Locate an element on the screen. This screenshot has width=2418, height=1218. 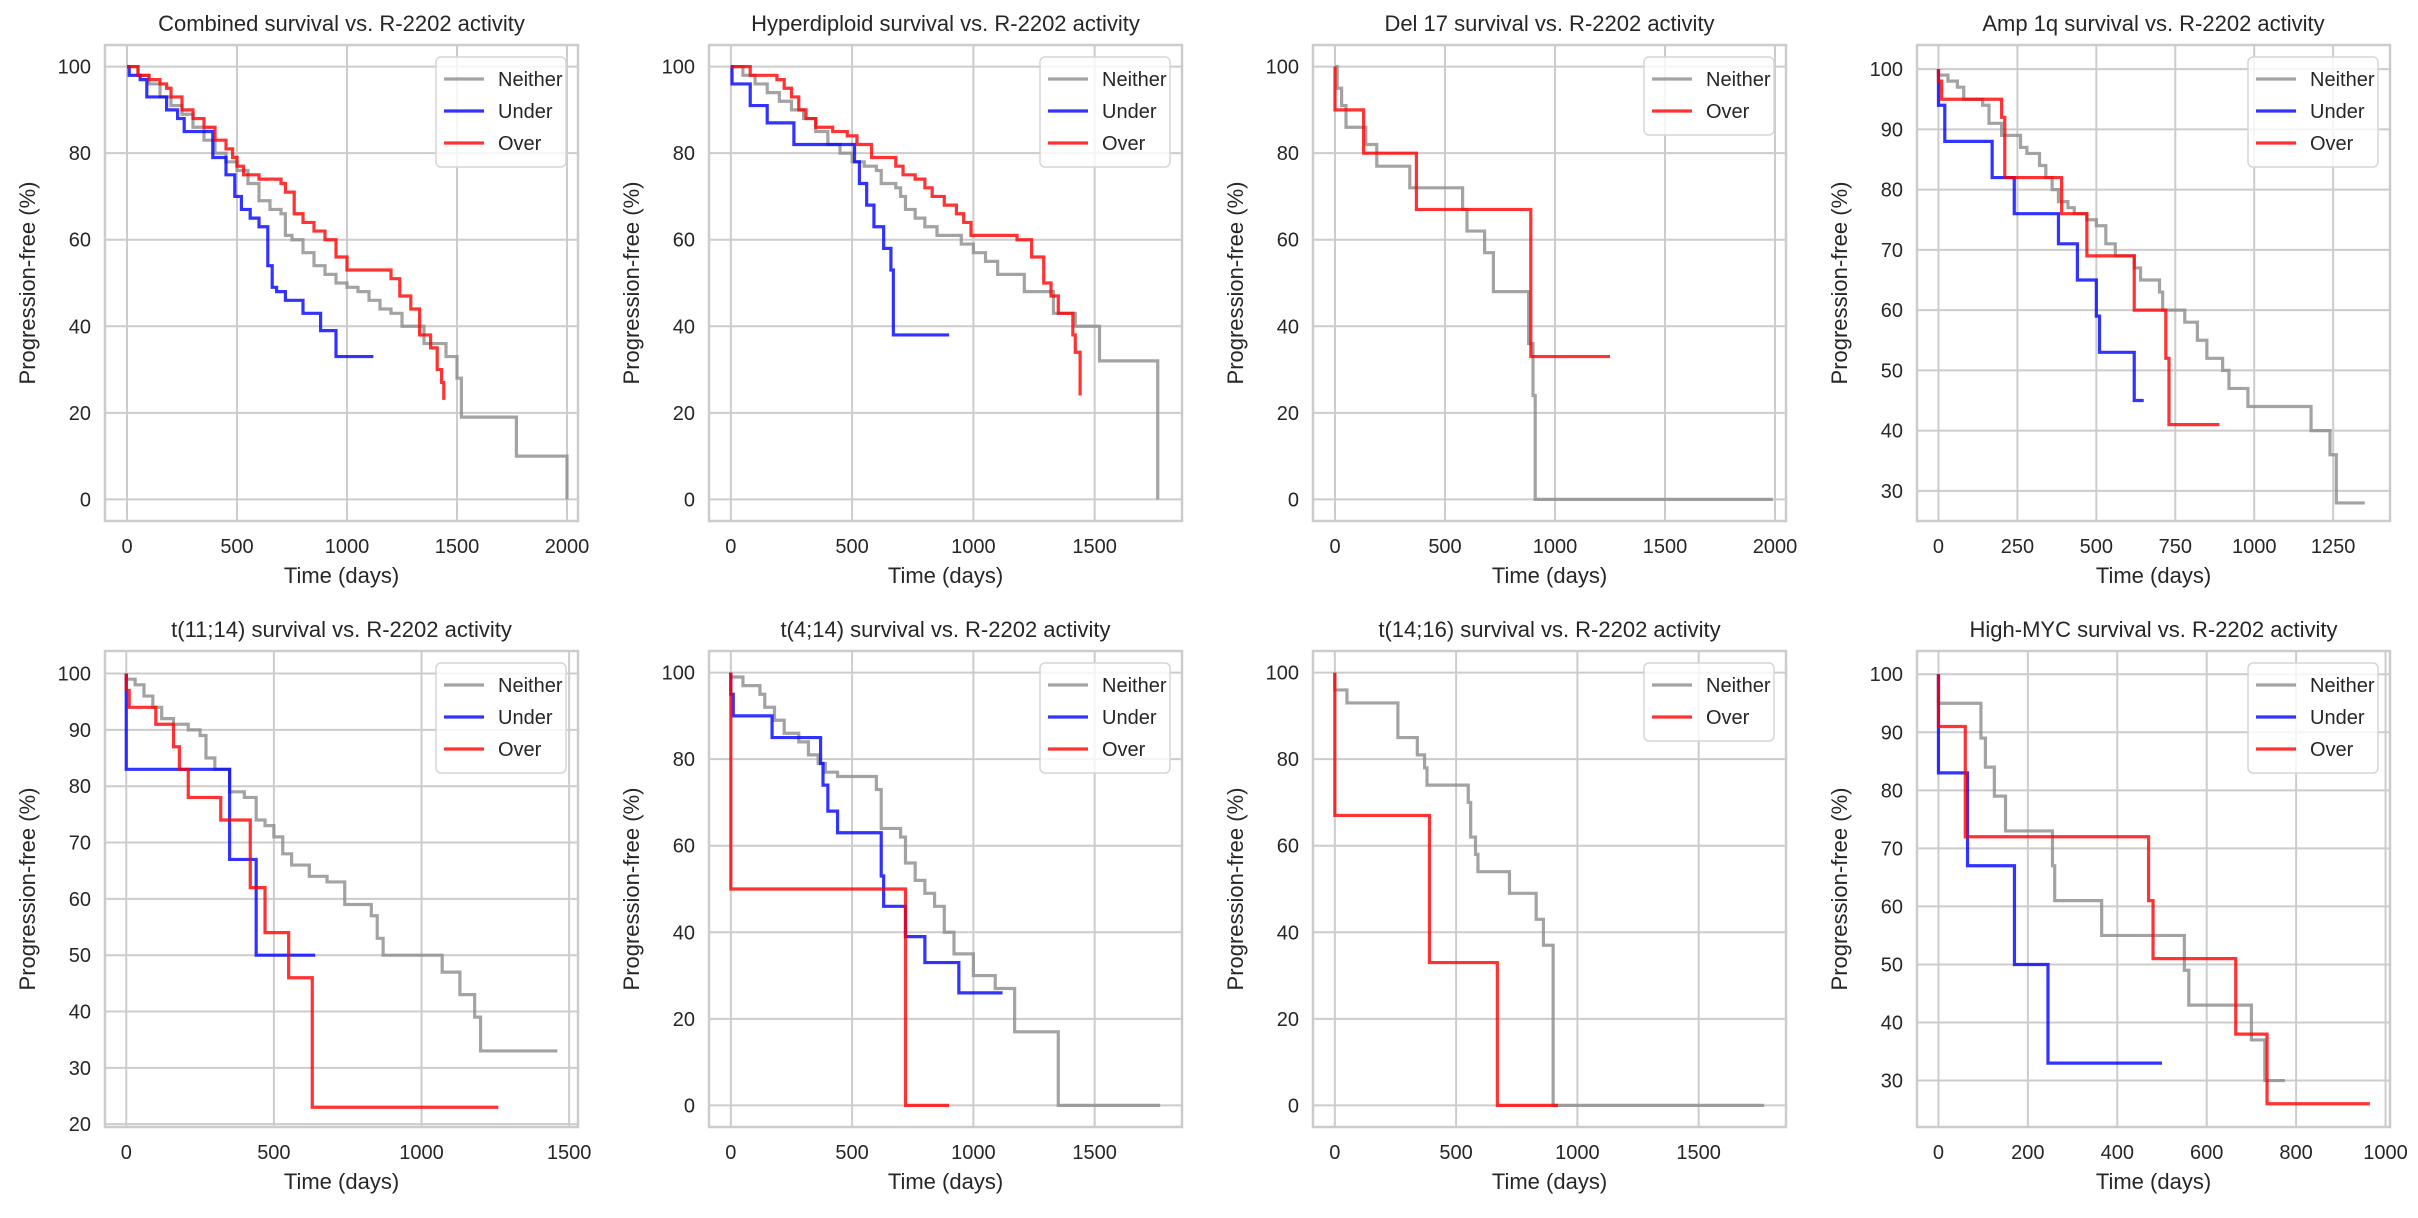
x-tick-label: 750 is located at coordinates (2175, 547).